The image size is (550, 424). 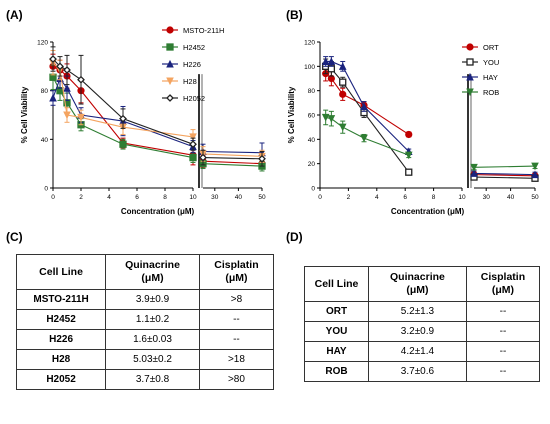 I want to click on chart-a-y-tick-label: 40, so click(x=45, y=140).